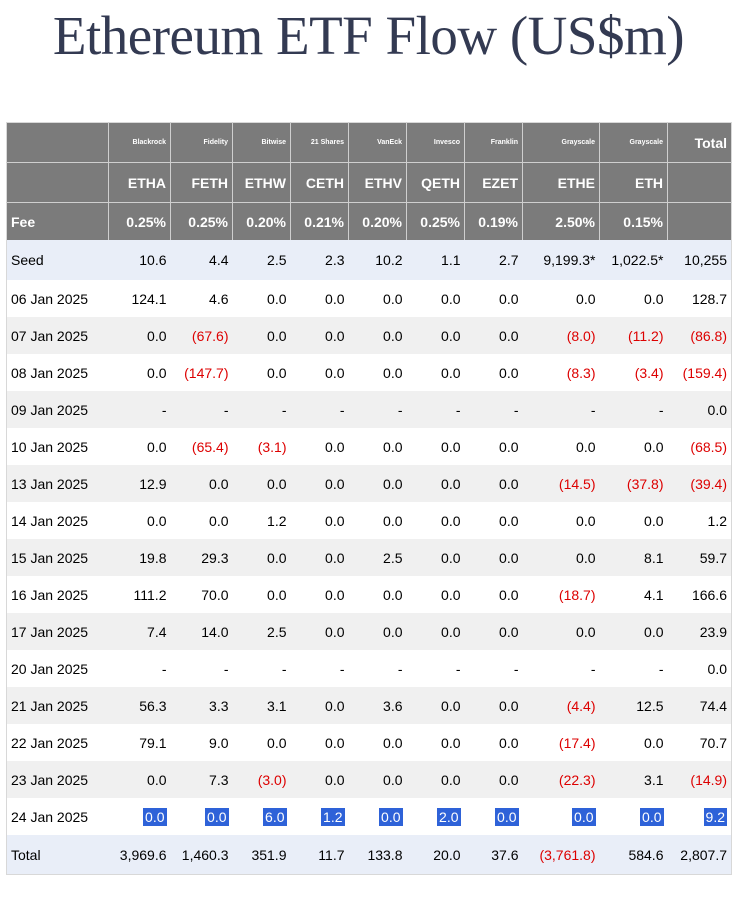  Describe the element at coordinates (700, 372) in the screenshot. I see `row-total-cell: (159.4)` at that location.